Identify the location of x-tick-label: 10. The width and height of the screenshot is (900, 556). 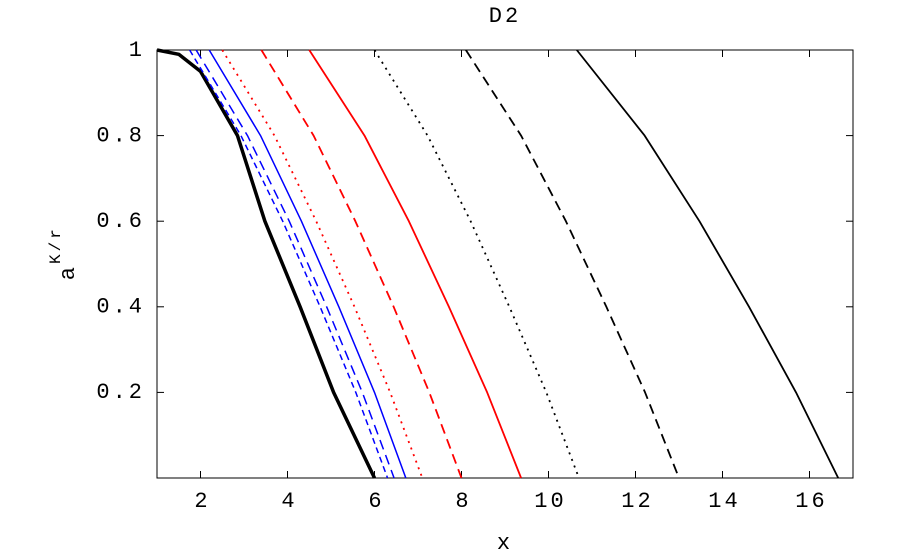
(550, 501).